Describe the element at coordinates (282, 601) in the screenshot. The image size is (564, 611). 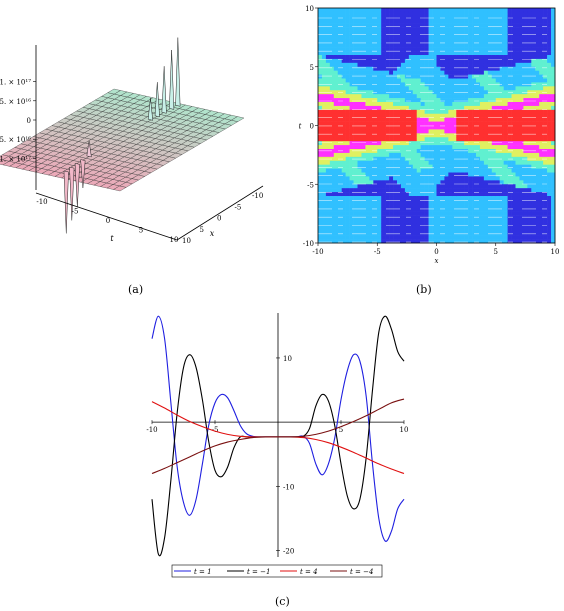
I see `caption-c: (c)` at that location.